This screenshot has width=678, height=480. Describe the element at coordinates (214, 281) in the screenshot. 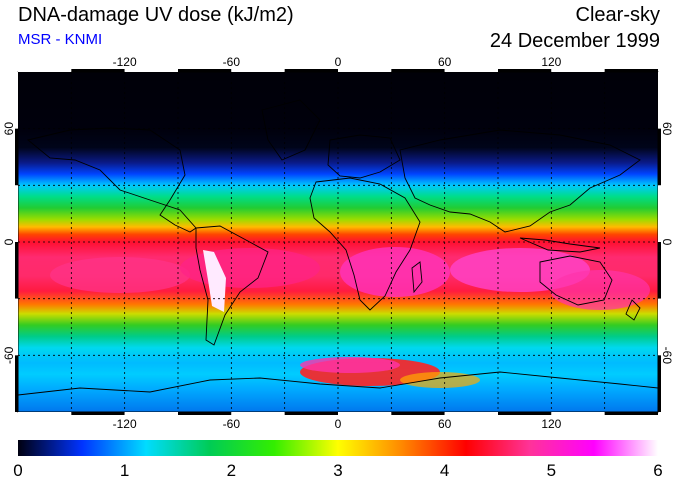

I see `andes-uv-extreme` at that location.